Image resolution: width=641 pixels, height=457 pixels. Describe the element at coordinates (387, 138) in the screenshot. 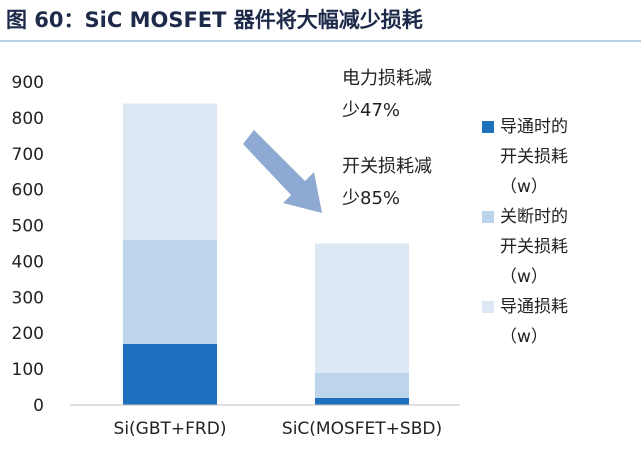

I see `annotations: 电力损耗减少47% 开关损耗减少85%` at that location.